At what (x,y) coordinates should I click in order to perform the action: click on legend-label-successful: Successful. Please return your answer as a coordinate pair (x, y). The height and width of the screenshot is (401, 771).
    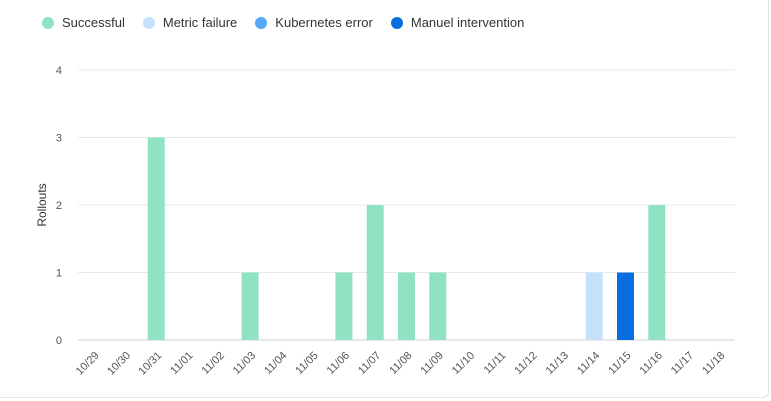
    Looking at the image, I should click on (93, 22).